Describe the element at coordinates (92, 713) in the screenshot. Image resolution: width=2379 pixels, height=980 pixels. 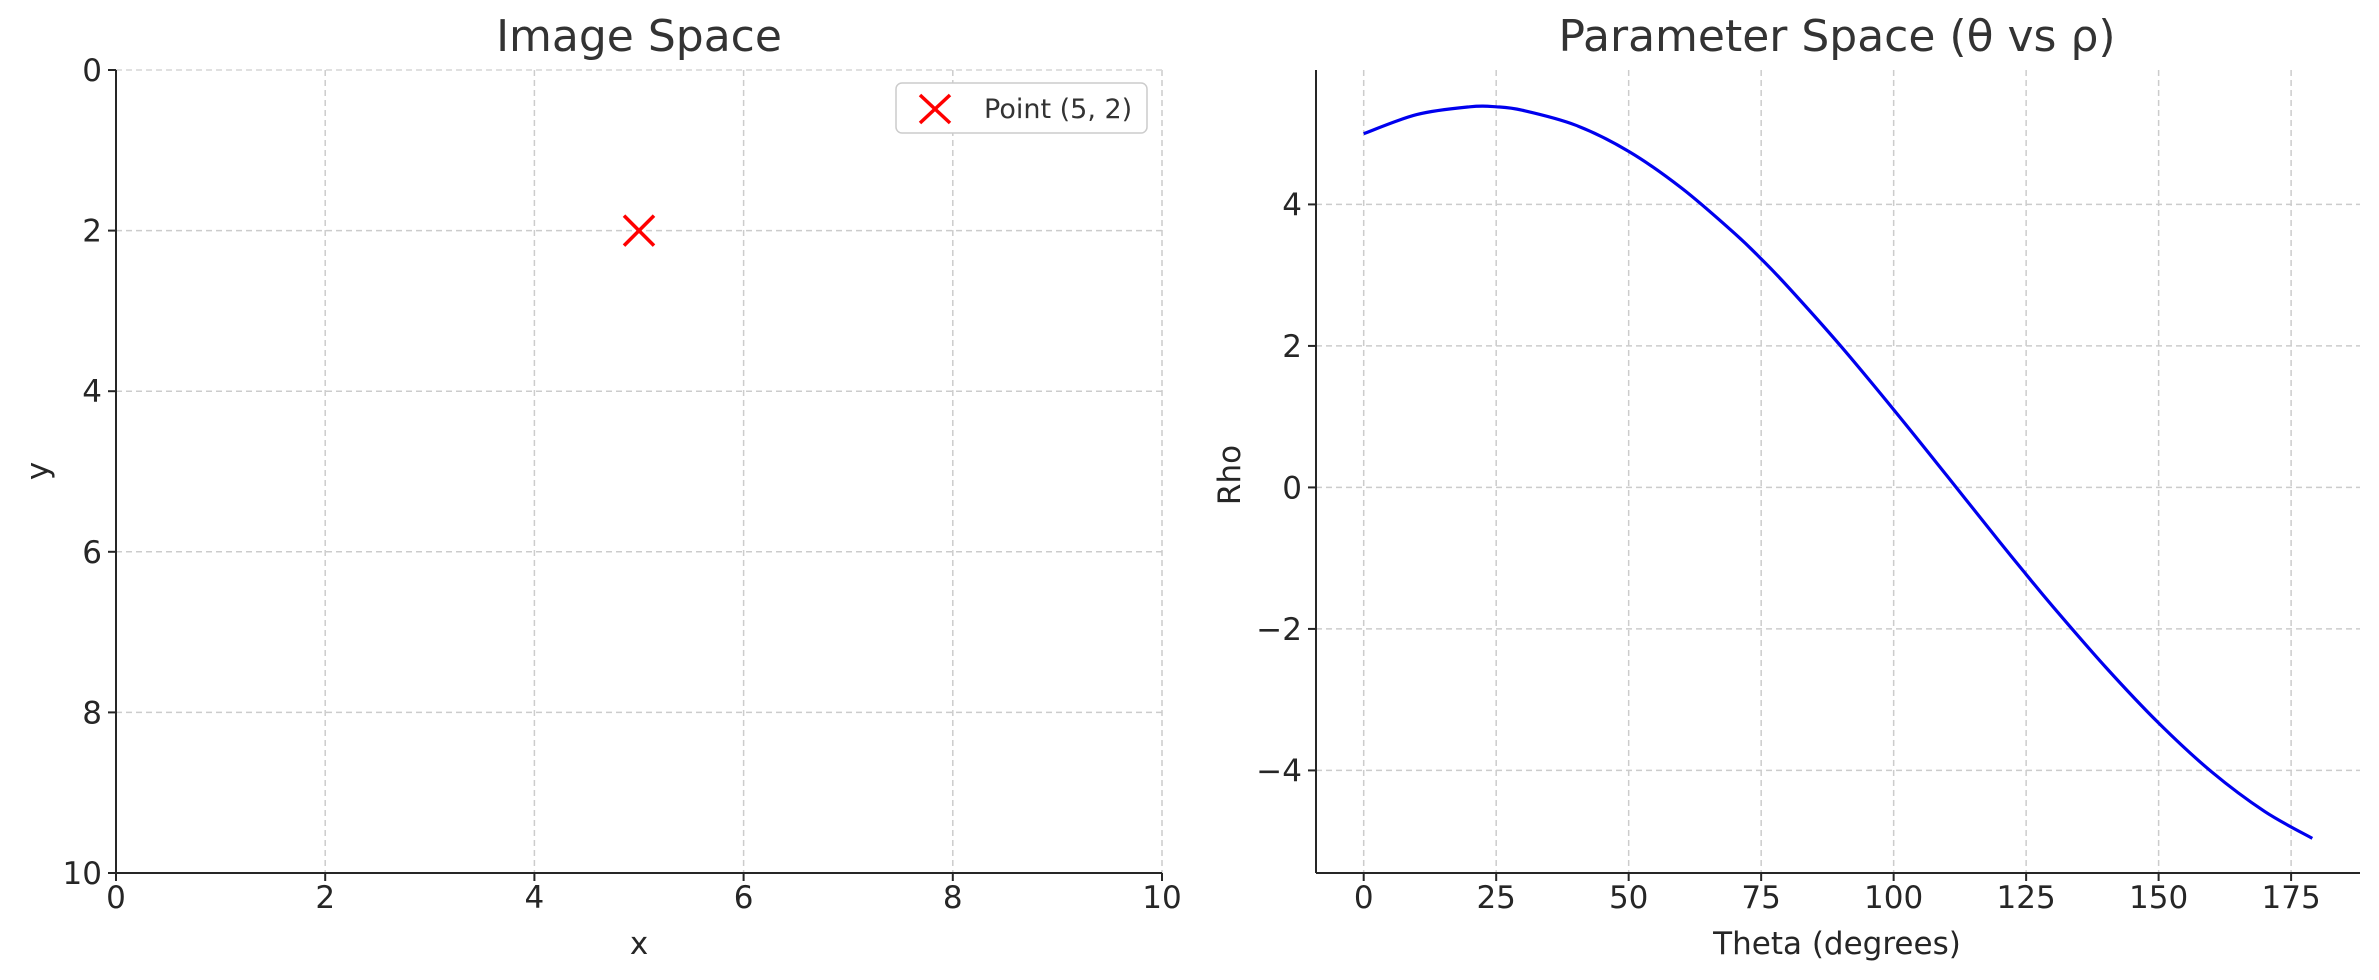
I see `y-tick-label: 8` at that location.